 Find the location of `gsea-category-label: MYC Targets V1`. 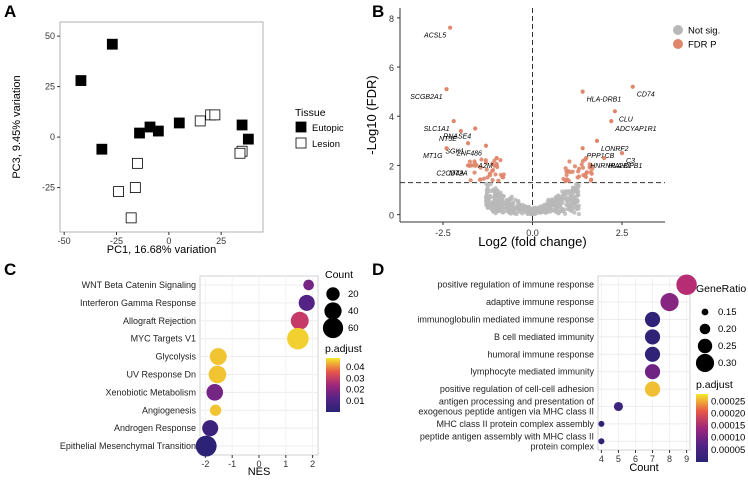

gsea-category-label: MYC Targets V1 is located at coordinates (163, 339).